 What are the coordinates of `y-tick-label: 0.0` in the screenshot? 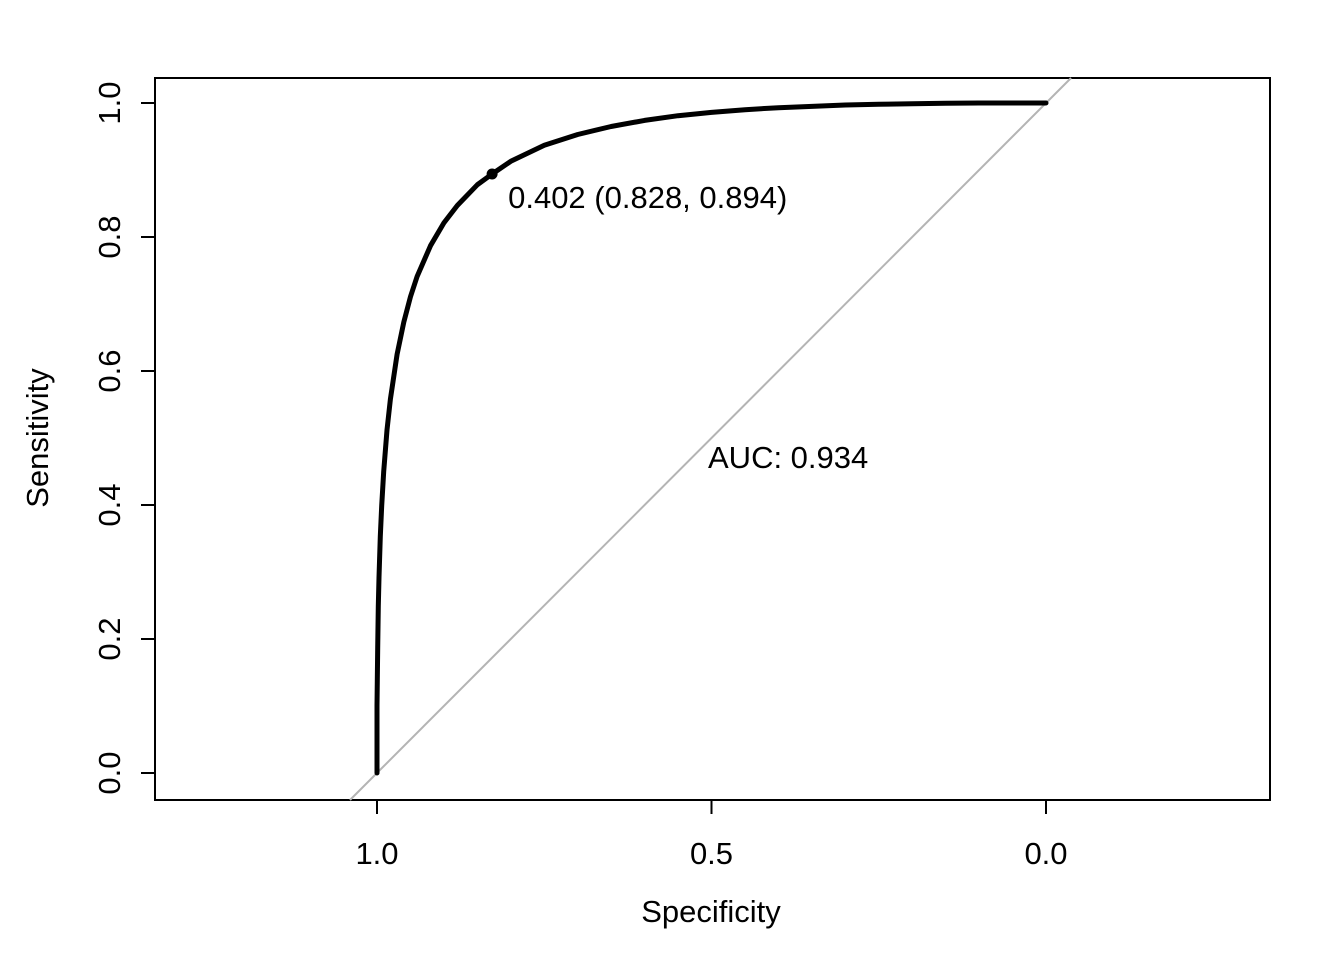 It's located at (109, 772).